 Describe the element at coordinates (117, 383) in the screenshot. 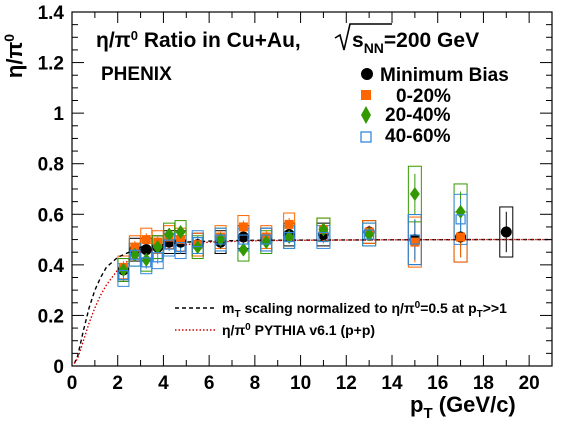

I see `x-tick-label: 2` at that location.